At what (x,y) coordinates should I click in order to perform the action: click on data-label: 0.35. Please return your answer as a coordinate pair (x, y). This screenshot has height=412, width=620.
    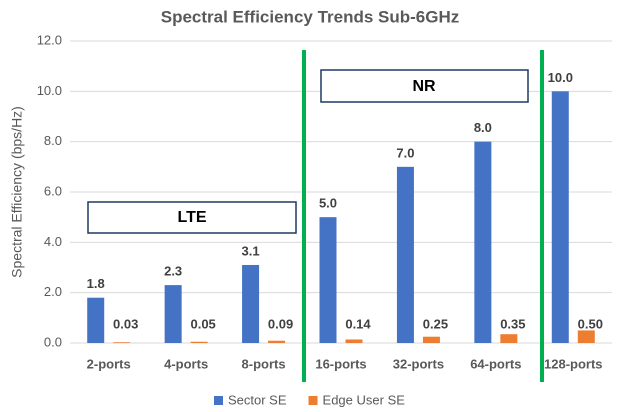
    Looking at the image, I should click on (512, 323).